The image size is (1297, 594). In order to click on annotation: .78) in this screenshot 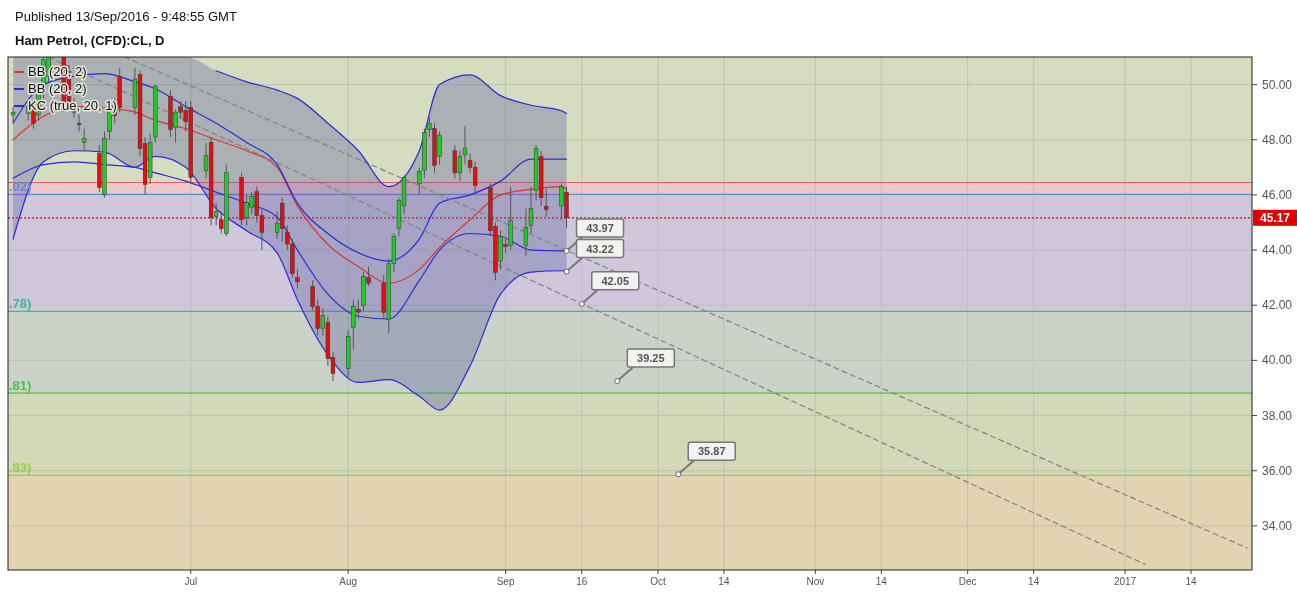, I will do `click(20, 304)`.